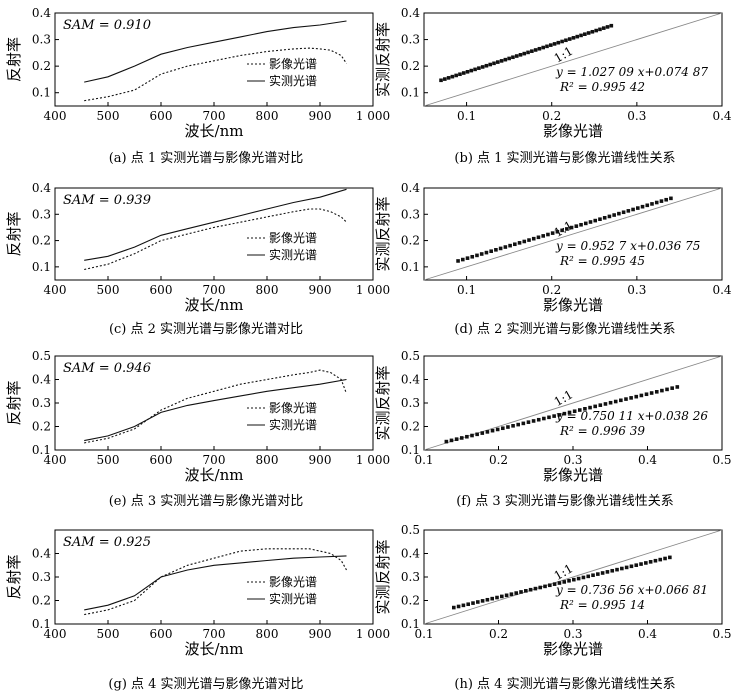  I want to click on sam-annotation: SAM = 0.910, so click(107, 25).